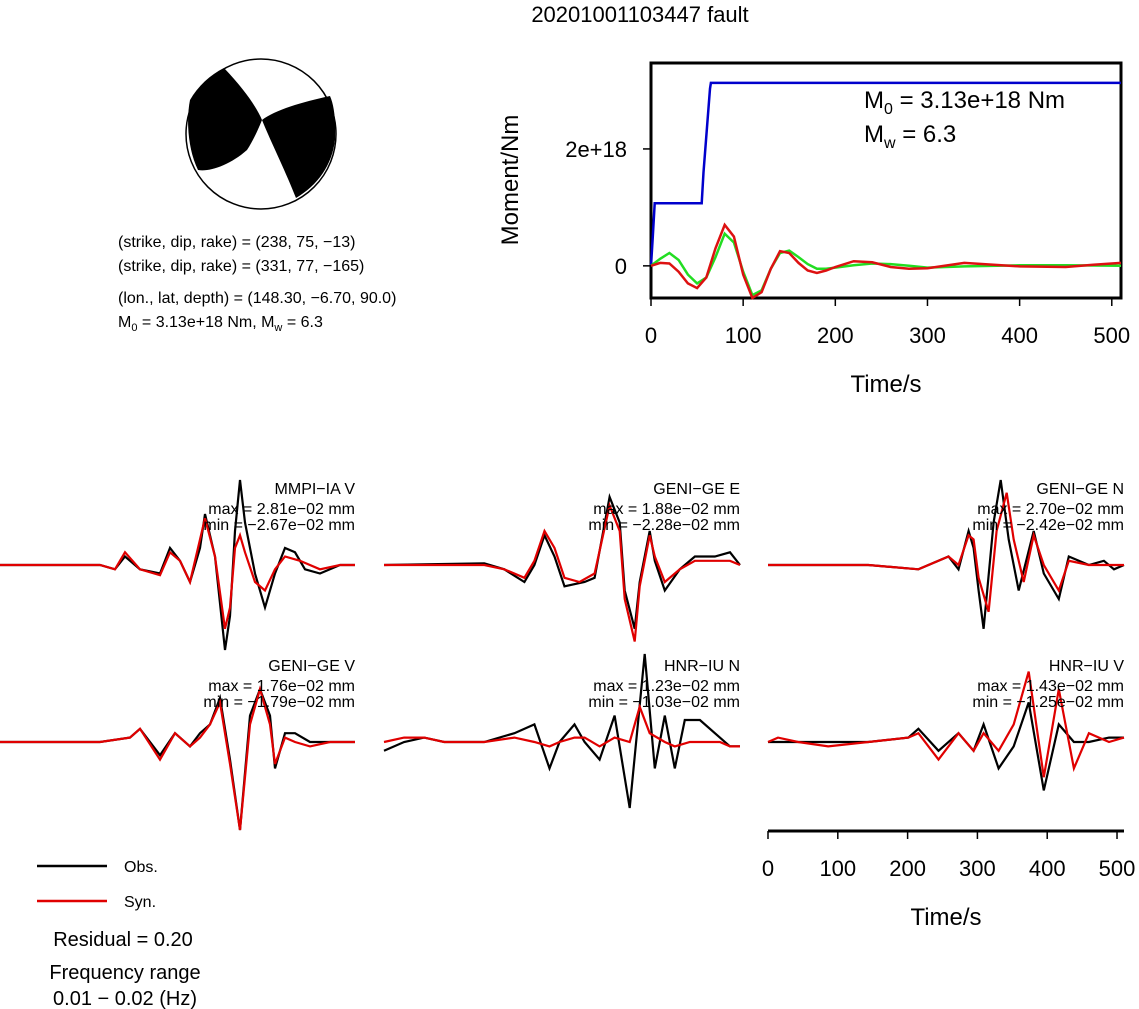 The width and height of the screenshot is (1139, 1009). Describe the element at coordinates (702, 666) in the screenshot. I see `station-label: HNR−IU N` at that location.